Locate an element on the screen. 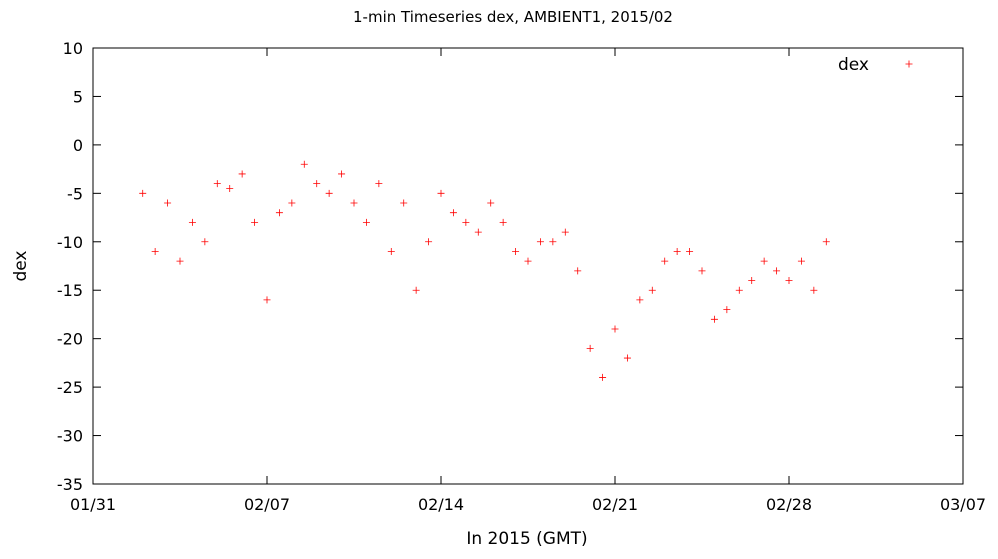 This screenshot has height=559, width=998. x-tick-label: 01/31 is located at coordinates (93, 504).